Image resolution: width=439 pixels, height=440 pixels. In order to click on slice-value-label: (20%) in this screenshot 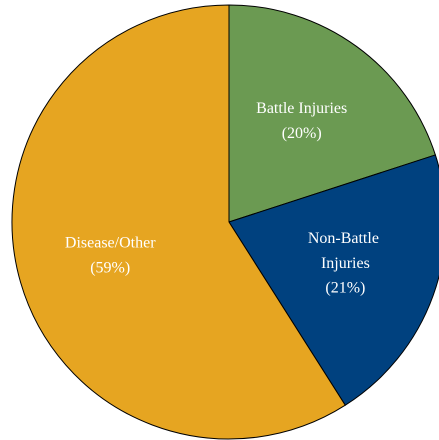, I will do `click(302, 133)`.